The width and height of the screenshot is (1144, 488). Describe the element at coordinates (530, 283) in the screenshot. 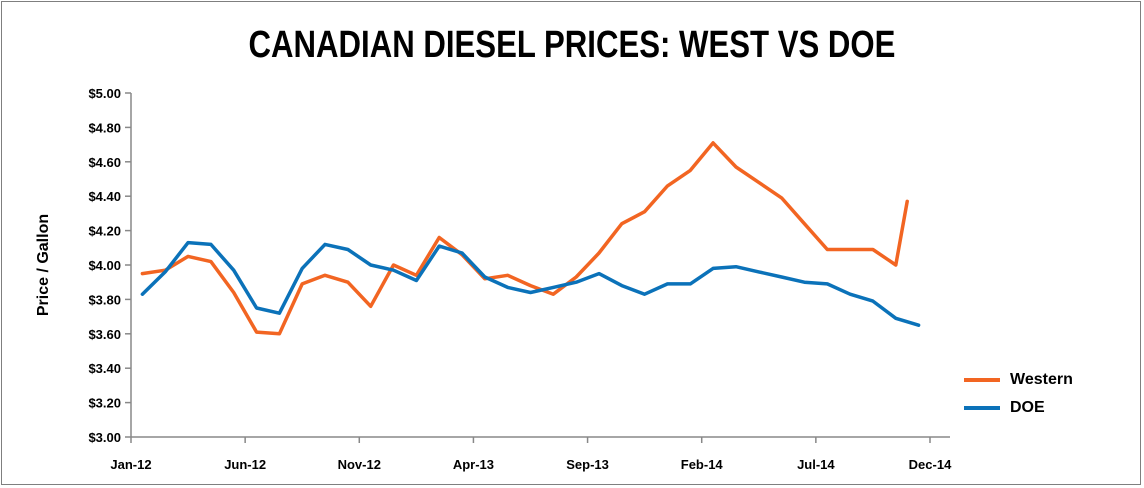

I see `series-line-doe` at that location.